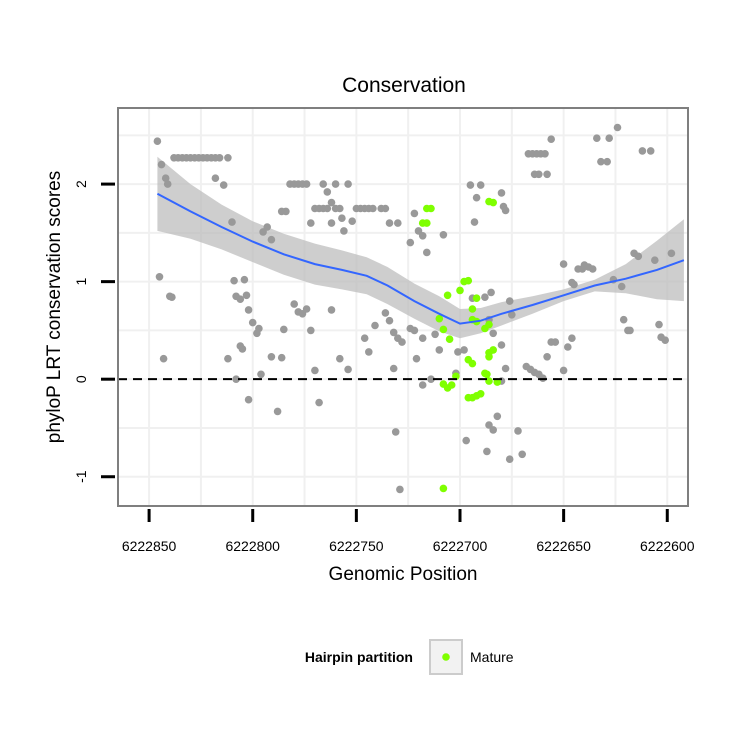 The width and height of the screenshot is (750, 750). What do you see at coordinates (81, 184) in the screenshot?
I see `y-tick-label: 2` at bounding box center [81, 184].